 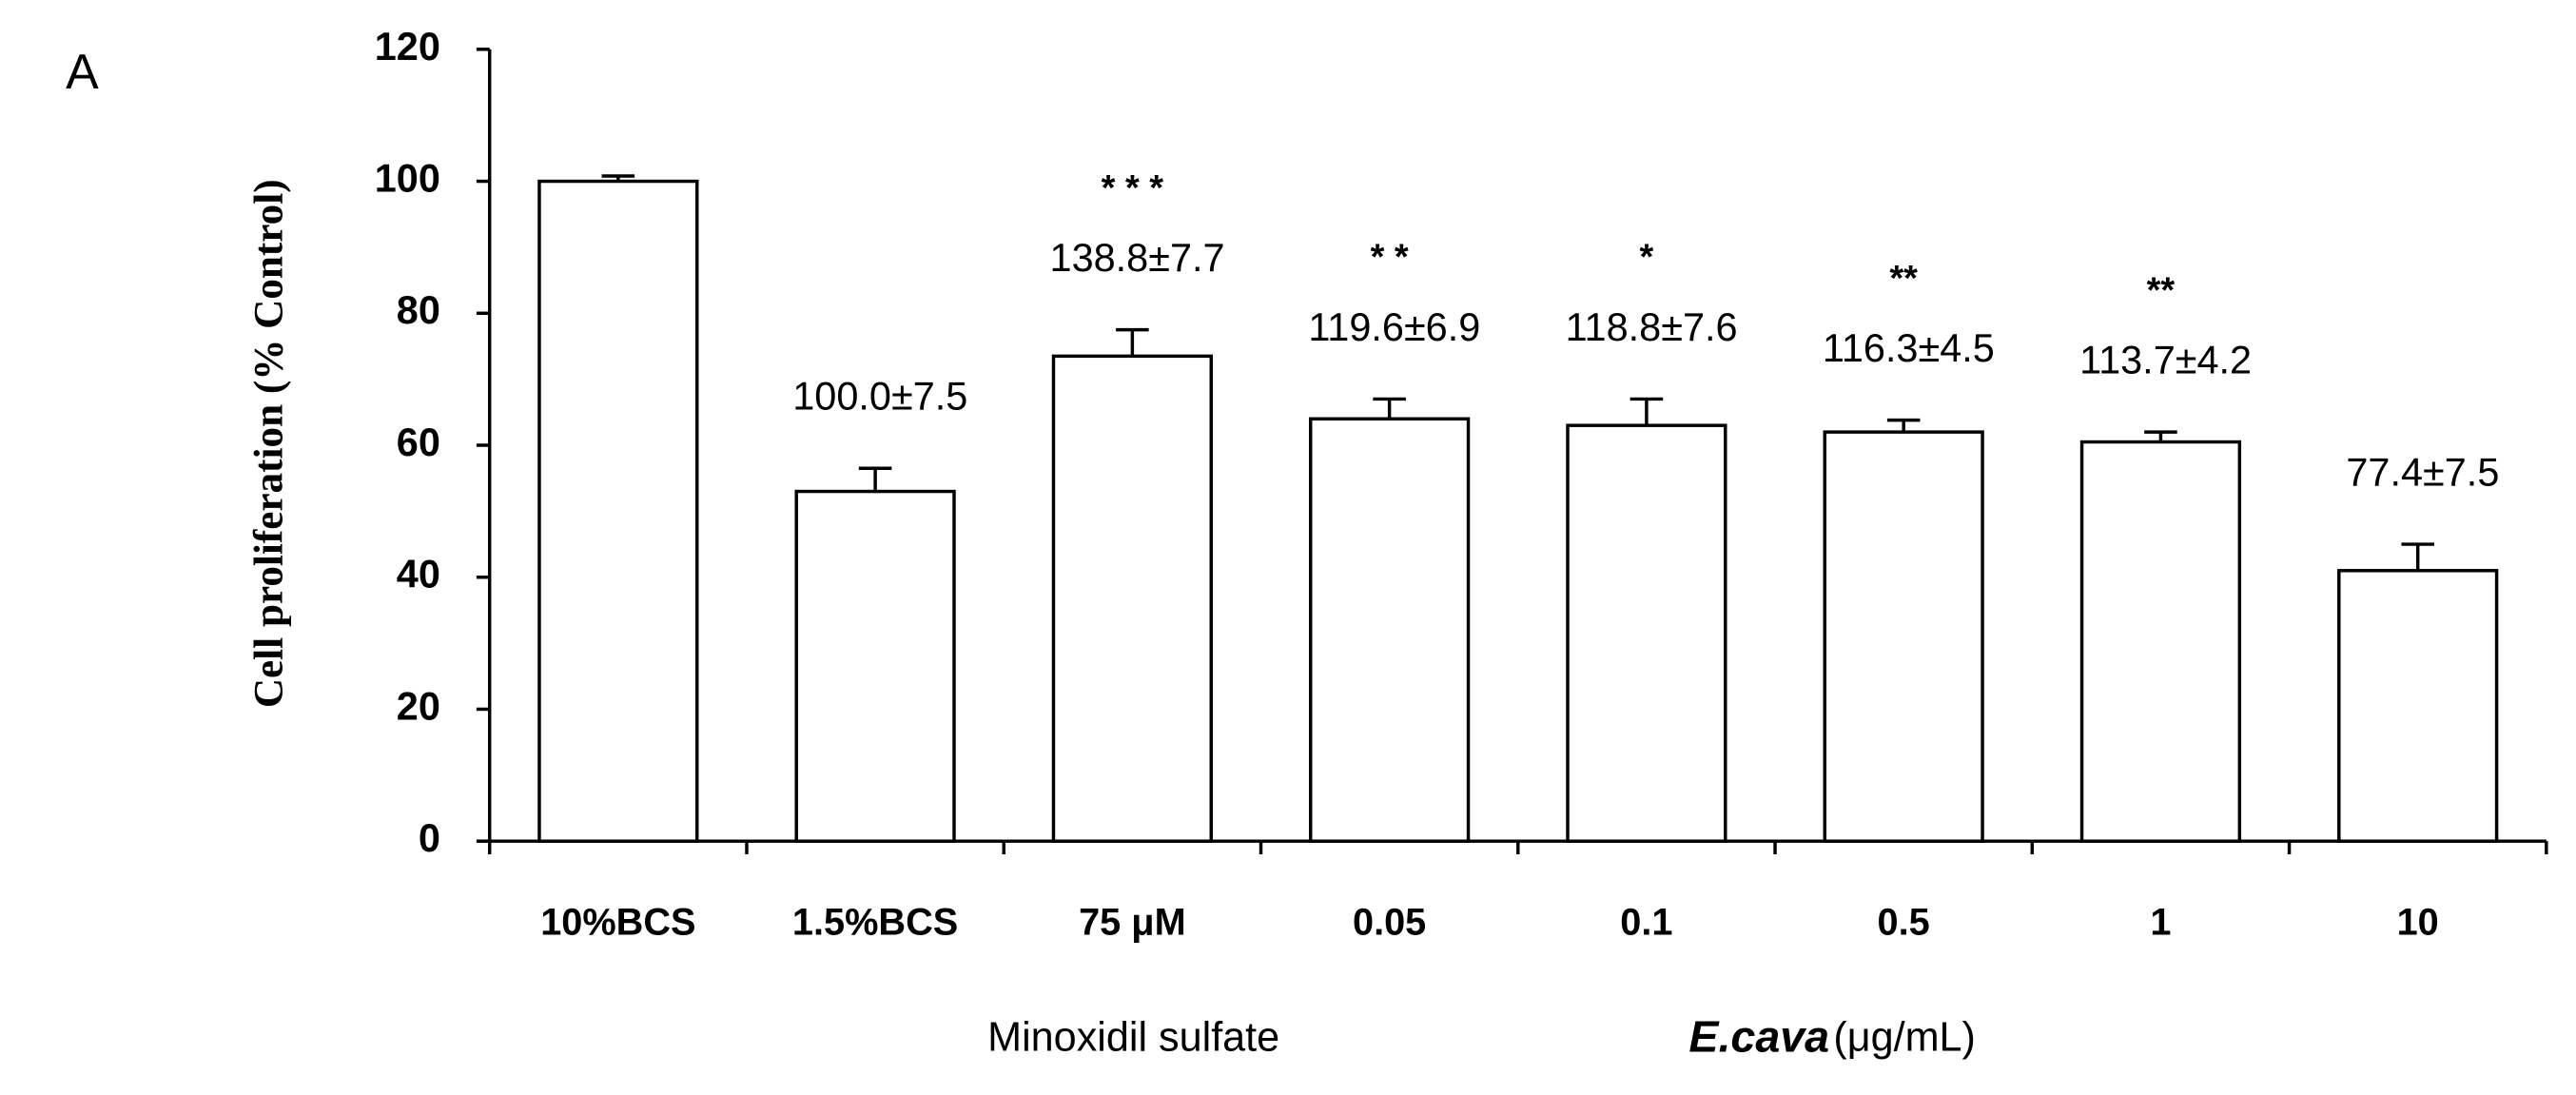 What do you see at coordinates (419, 442) in the screenshot?
I see `y-tick-label: 60` at bounding box center [419, 442].